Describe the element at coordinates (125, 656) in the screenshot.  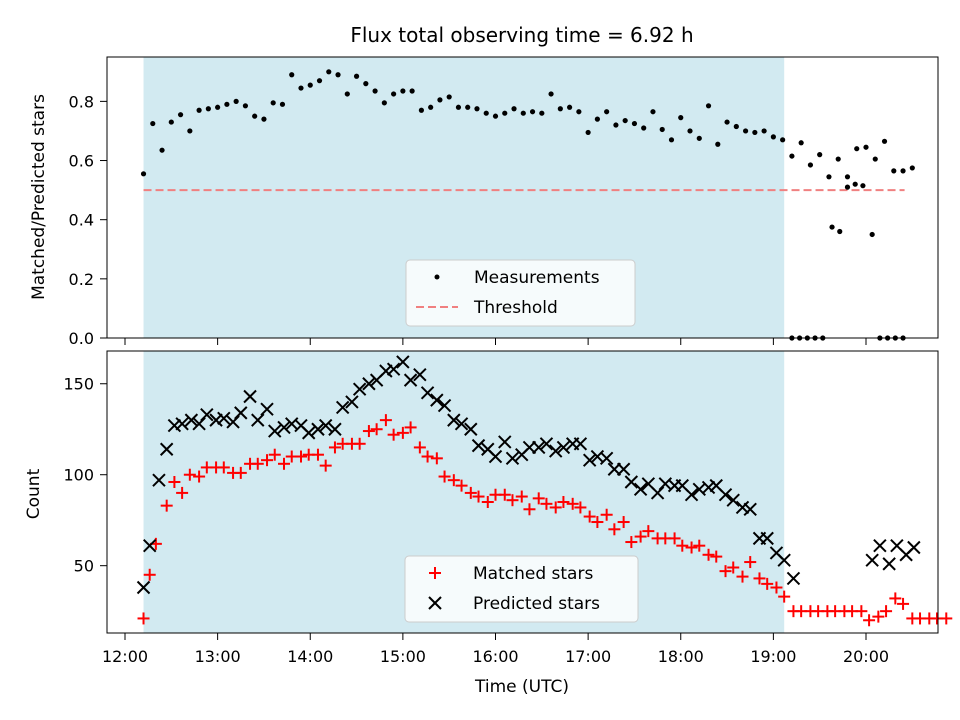
I see `bottom-xtick-label: 12:00` at that location.